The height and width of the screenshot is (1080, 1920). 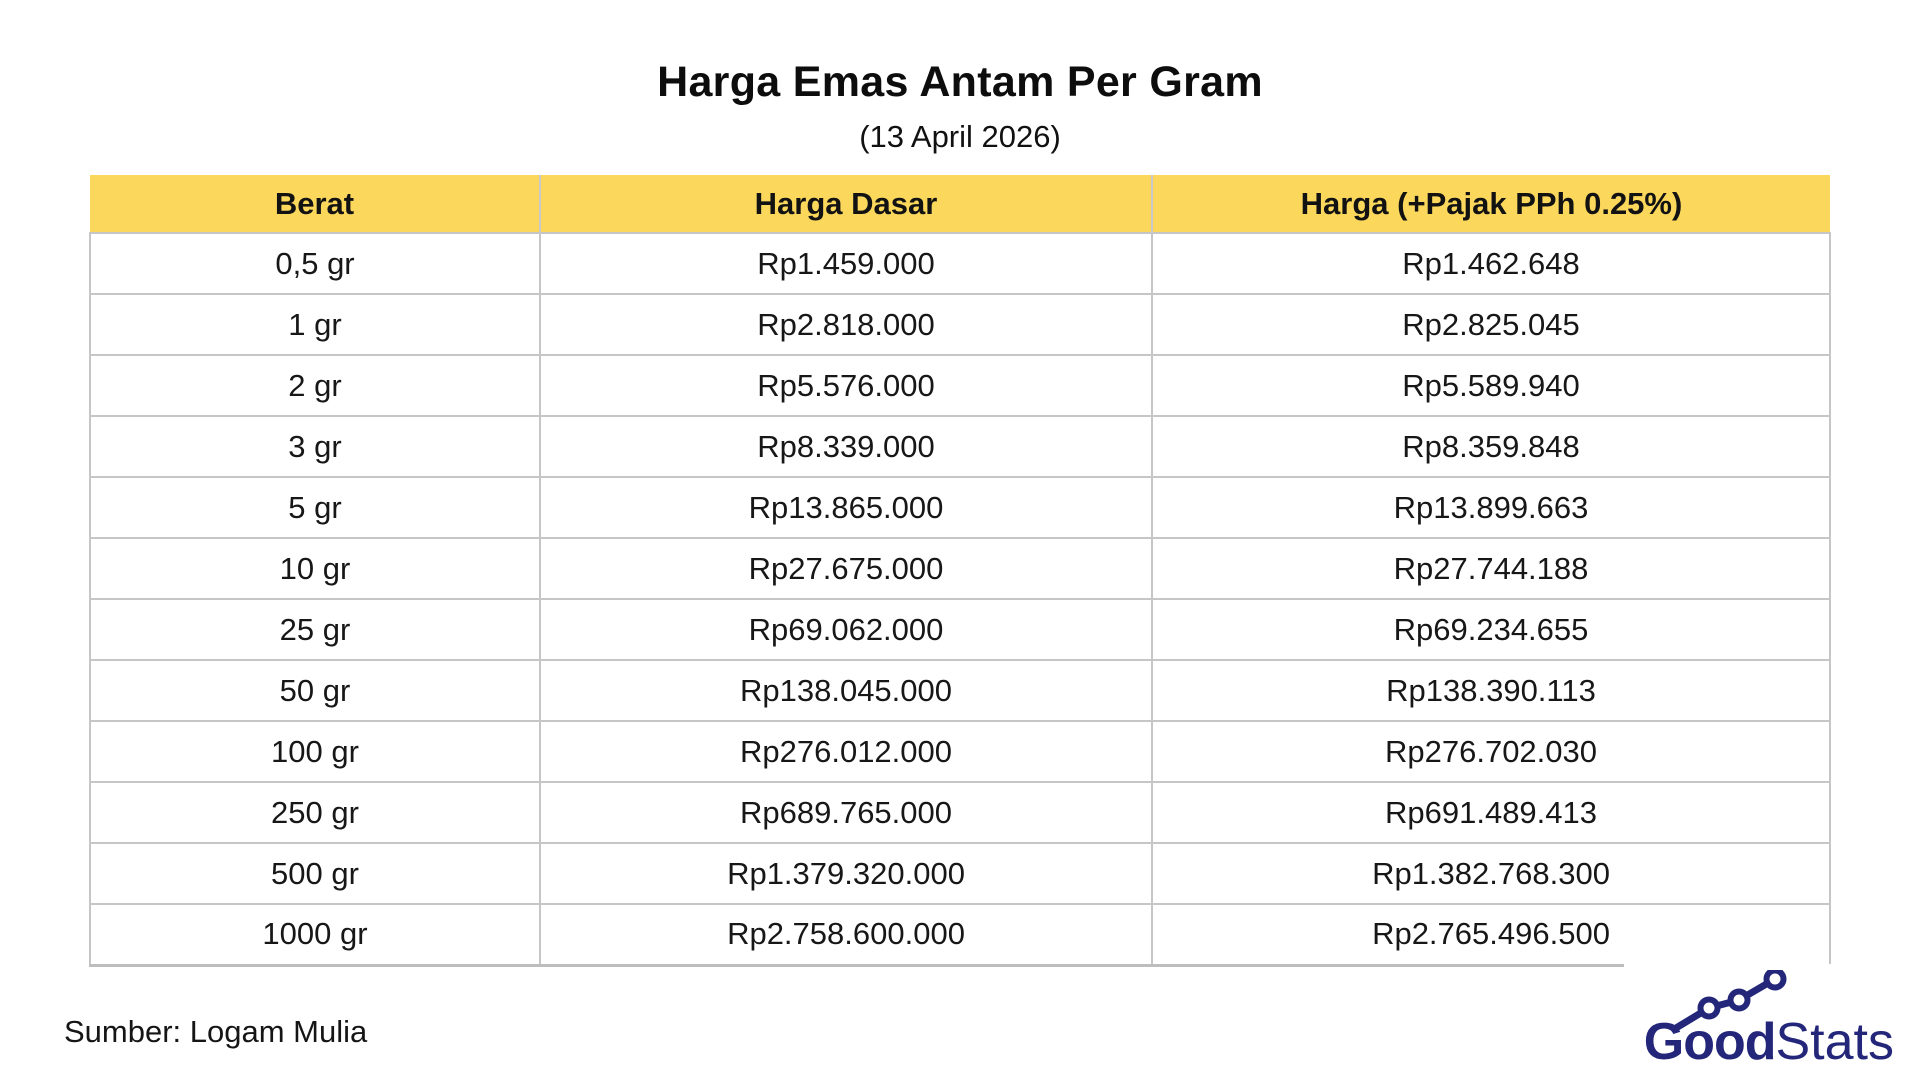 I want to click on table-cell: Rp5.576.000, so click(x=846, y=385).